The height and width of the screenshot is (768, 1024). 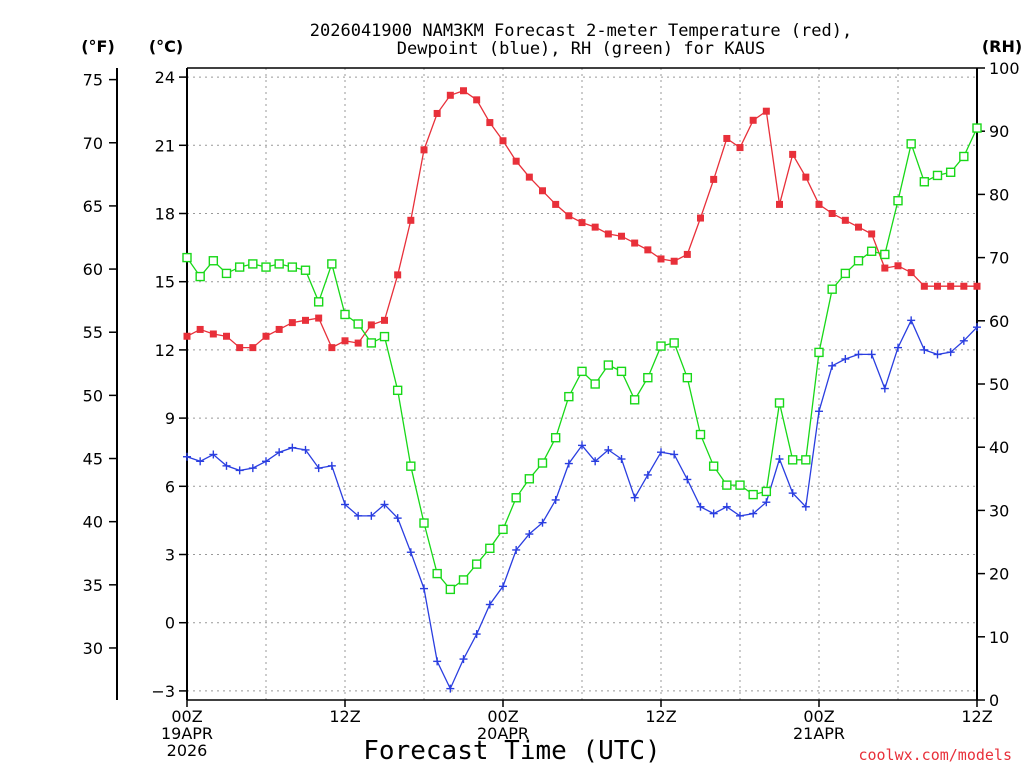 What do you see at coordinates (170, 623) in the screenshot?
I see `c-tick-label: 0` at bounding box center [170, 623].